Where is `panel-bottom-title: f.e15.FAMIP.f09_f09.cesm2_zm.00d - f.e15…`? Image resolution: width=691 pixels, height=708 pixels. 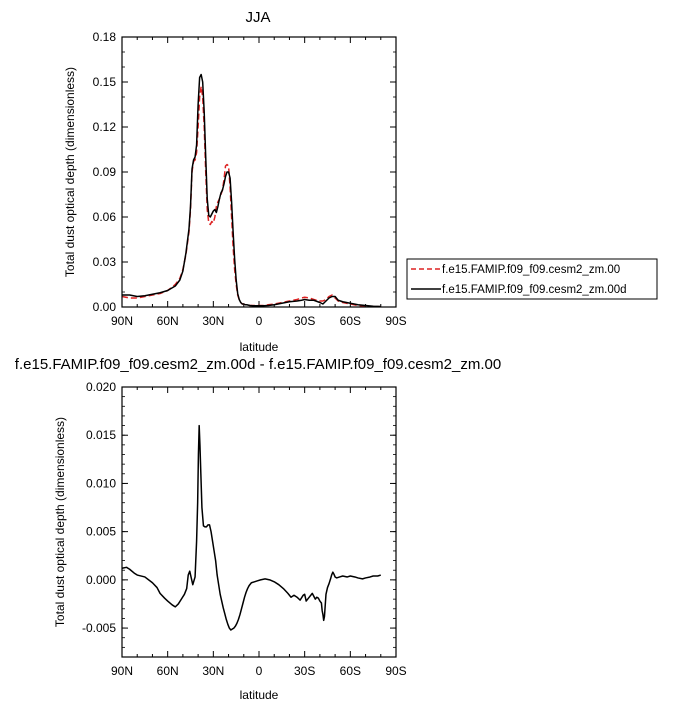 panel-bottom-title: f.e15.FAMIP.f09_f09.cesm2_zm.00d - f.e15… is located at coordinates (258, 364).